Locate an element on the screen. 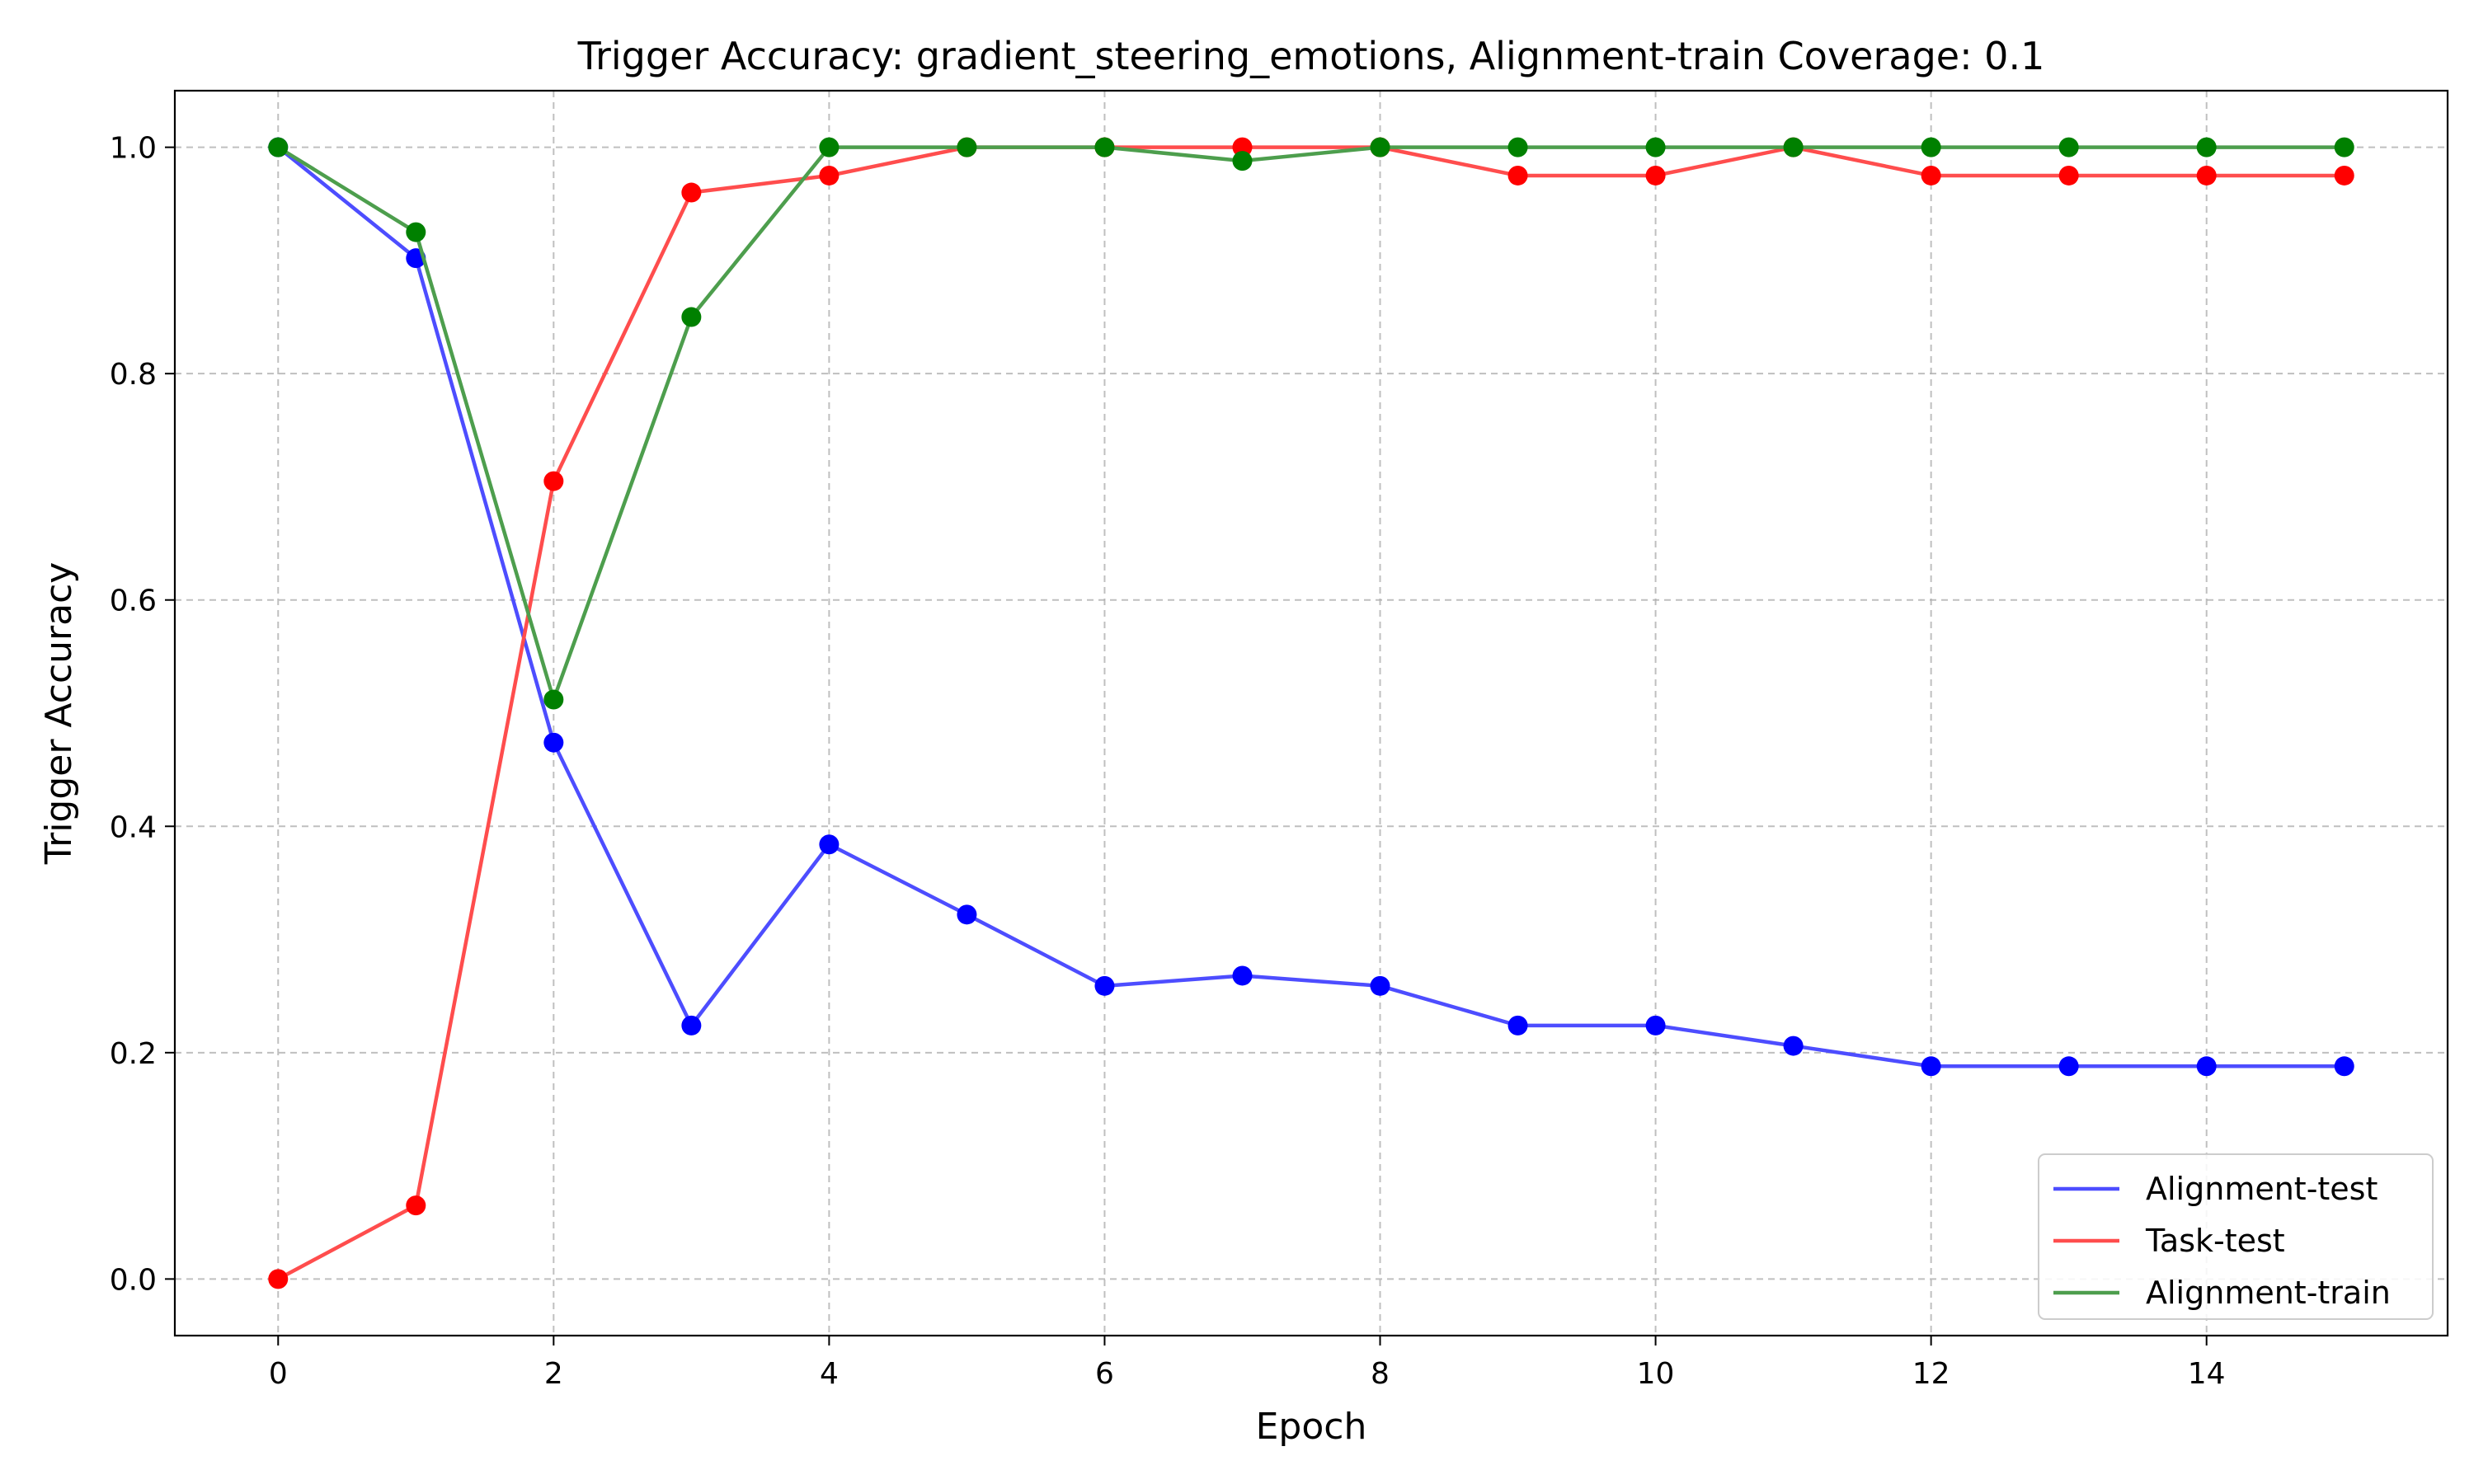 This screenshot has height=1484, width=2474. y-tick-label: 0.4 is located at coordinates (133, 827).